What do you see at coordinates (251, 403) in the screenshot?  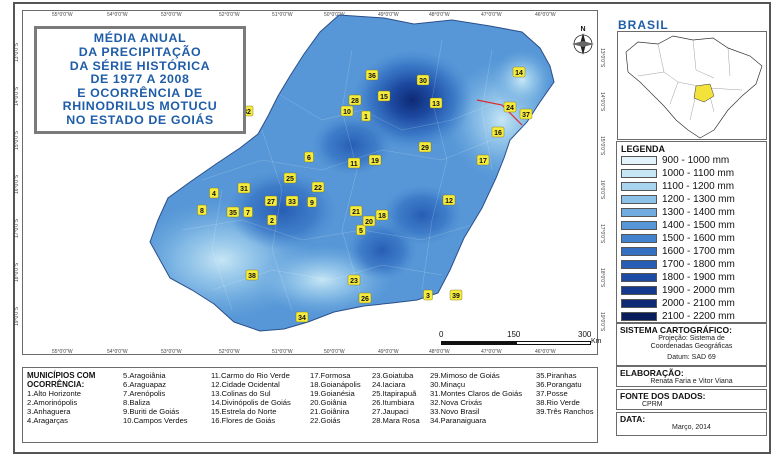 I see `municipality-item: 14.Divinópolis de Goiás` at bounding box center [251, 403].